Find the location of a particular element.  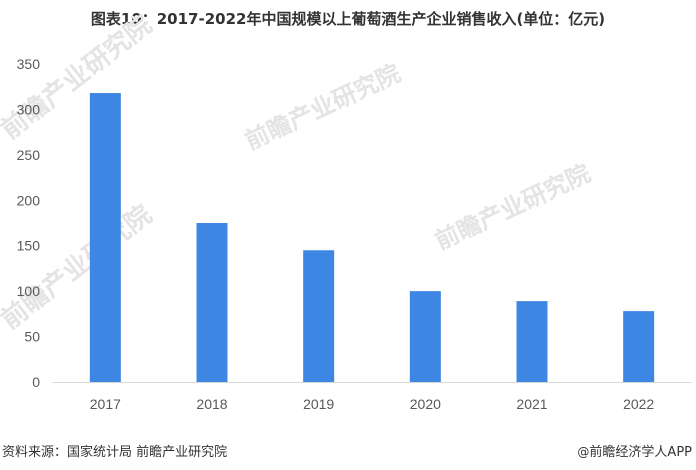

y-tick-label: 200 is located at coordinates (29, 200).